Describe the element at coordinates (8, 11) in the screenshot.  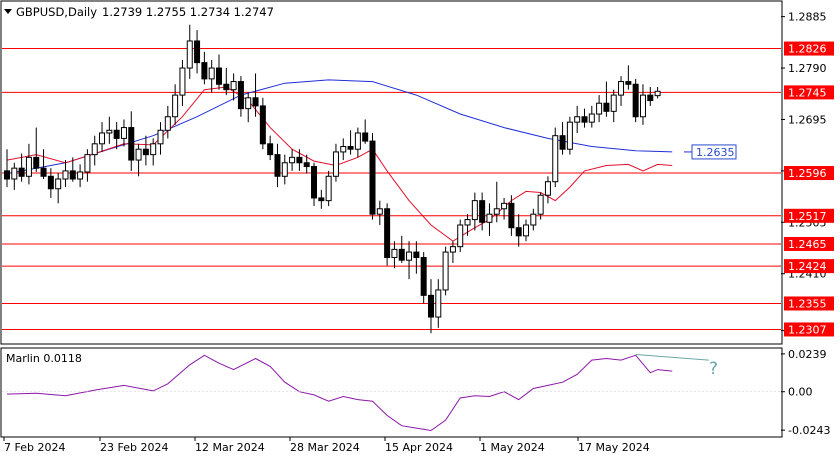
I see `symbol-menu-triangle-icon` at that location.